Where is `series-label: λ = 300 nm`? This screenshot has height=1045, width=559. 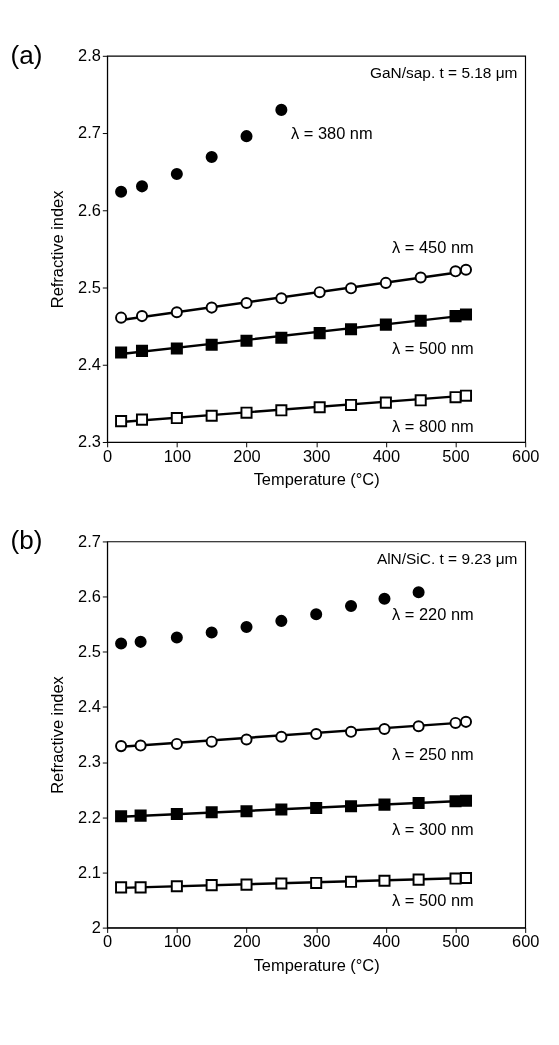 series-label: λ = 300 nm is located at coordinates (433, 828).